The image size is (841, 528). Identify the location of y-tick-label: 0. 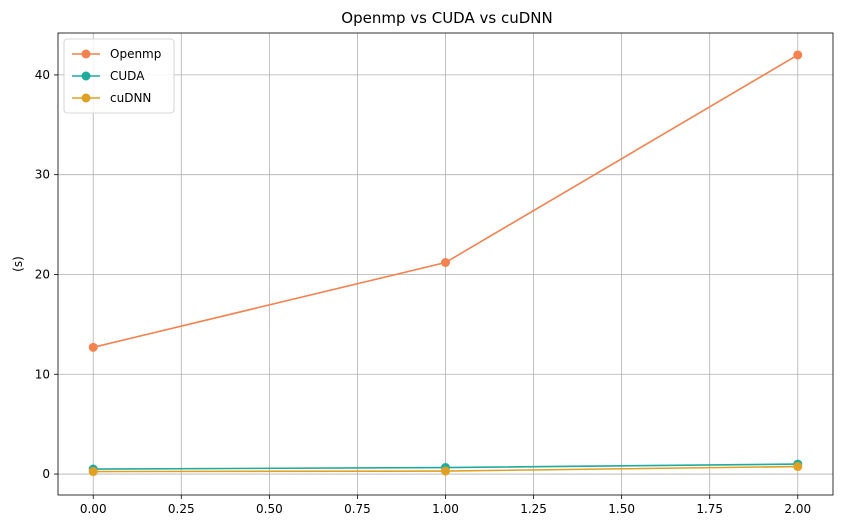
(46, 474).